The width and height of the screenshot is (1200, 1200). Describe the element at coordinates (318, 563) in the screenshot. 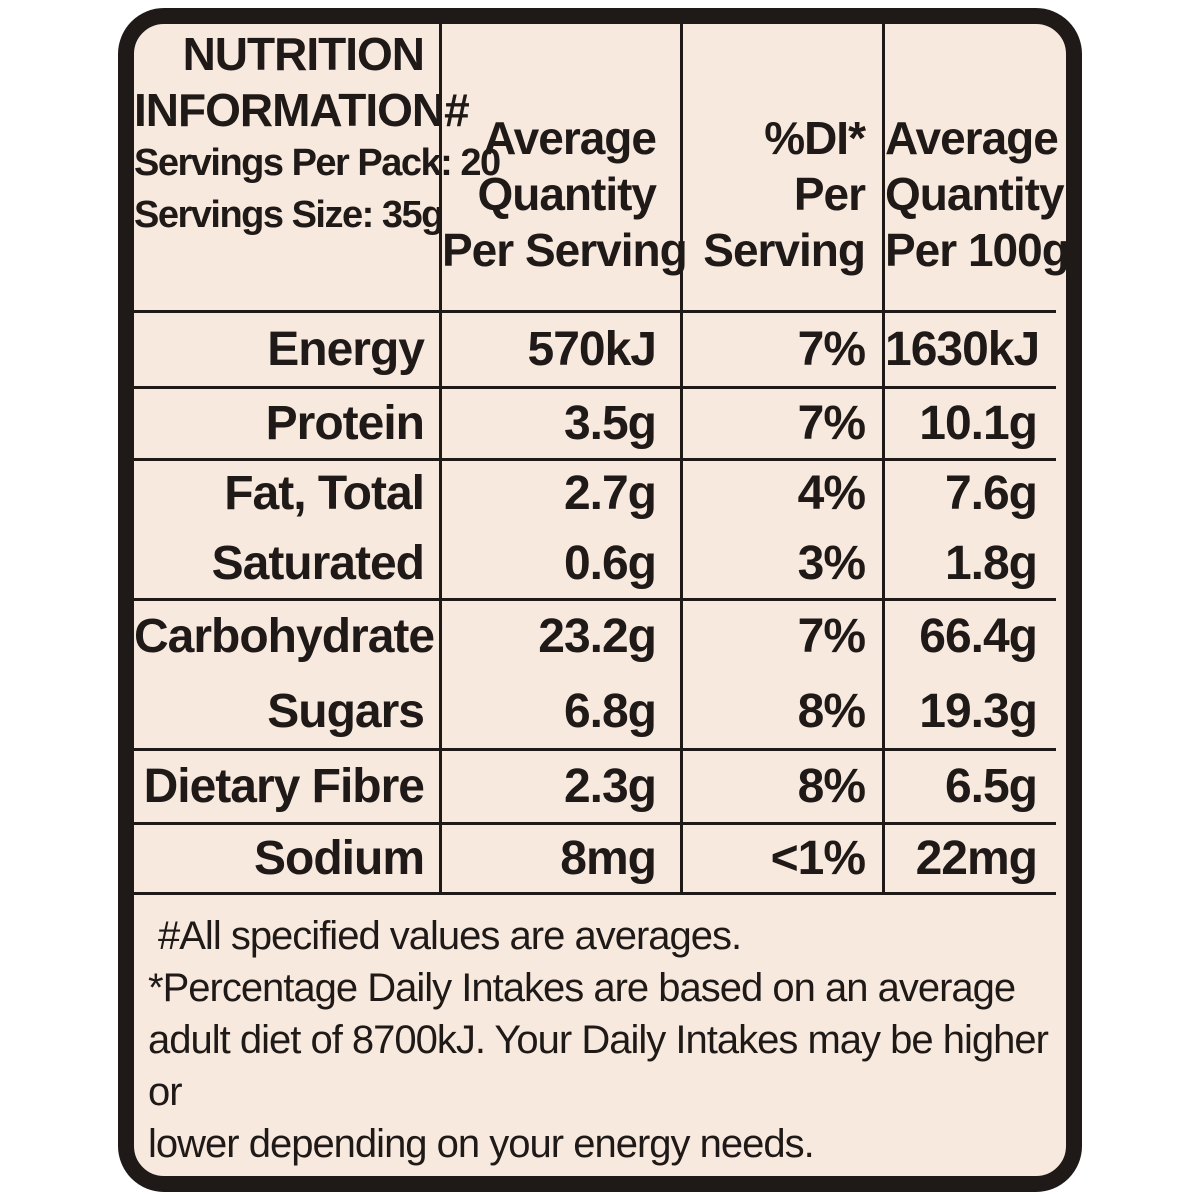

I see `row-label-saturated: Saturated` at that location.